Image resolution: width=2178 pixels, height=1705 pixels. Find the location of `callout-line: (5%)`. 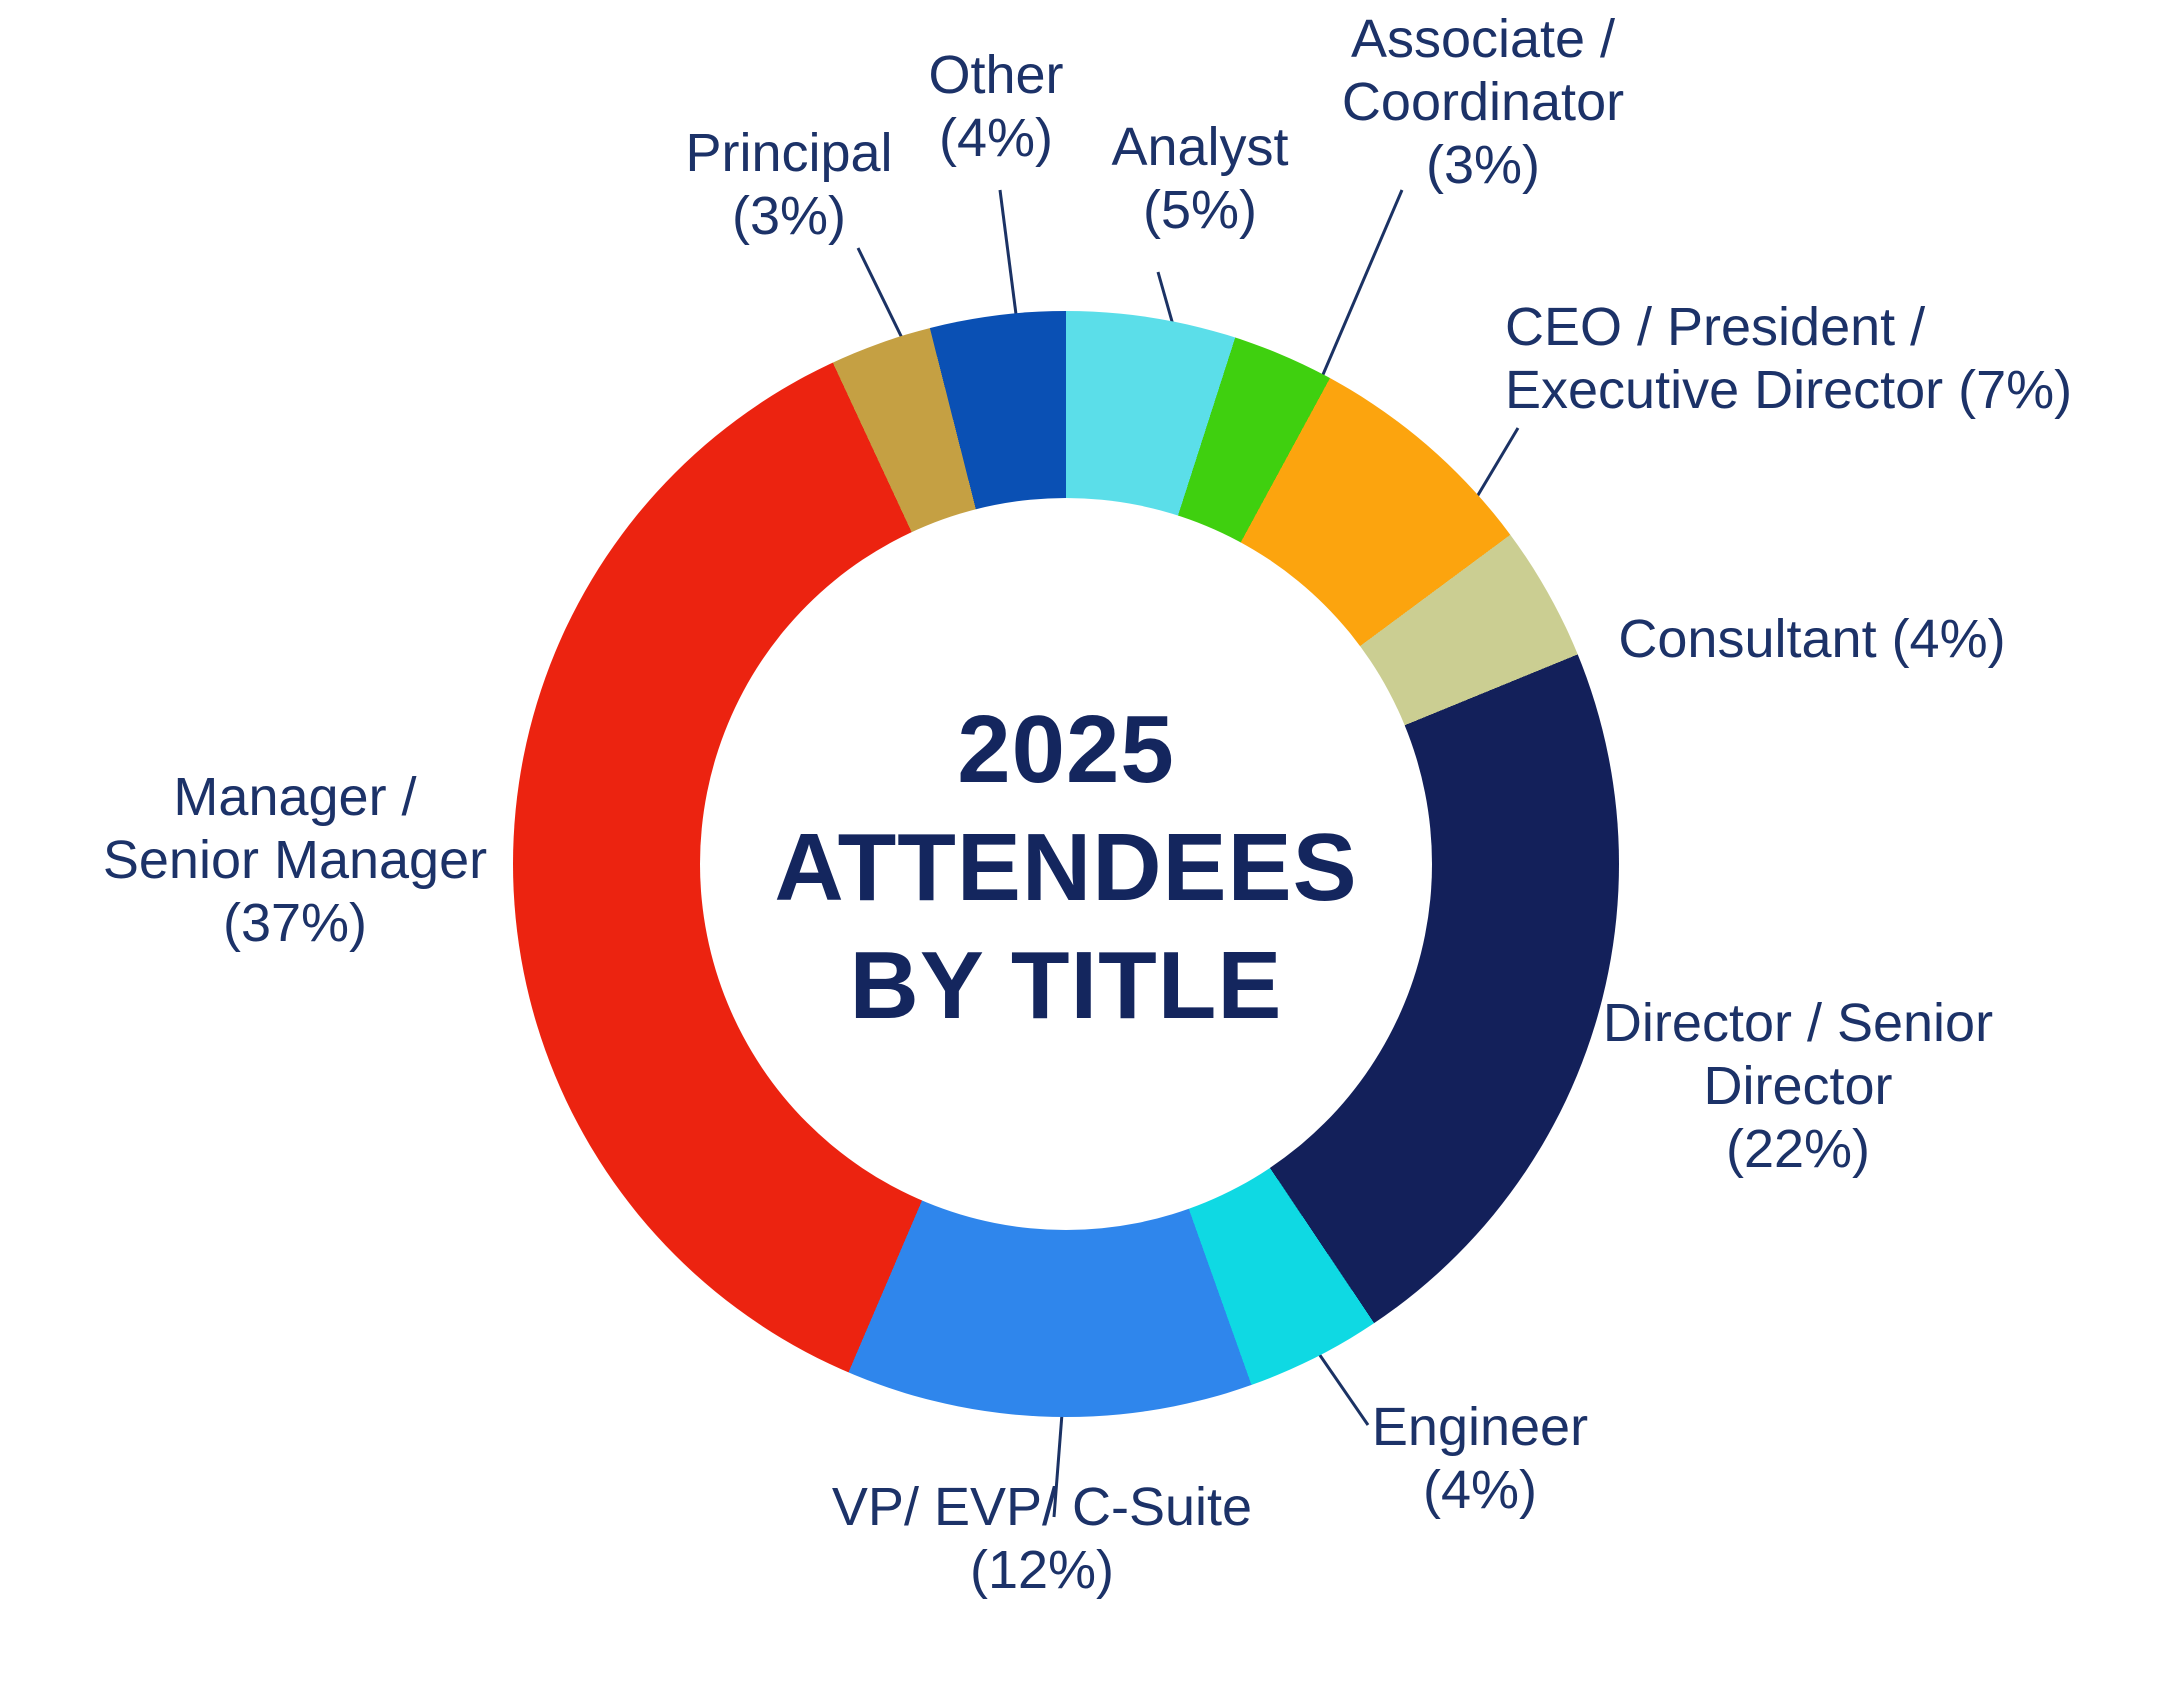

callout-line: (5%) is located at coordinates (1199, 210).